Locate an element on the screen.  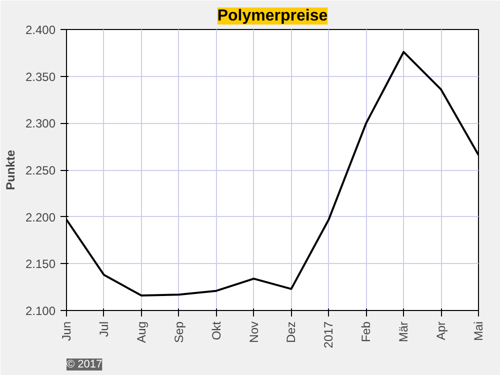
x-tick-label: Apr is located at coordinates (441, 330).